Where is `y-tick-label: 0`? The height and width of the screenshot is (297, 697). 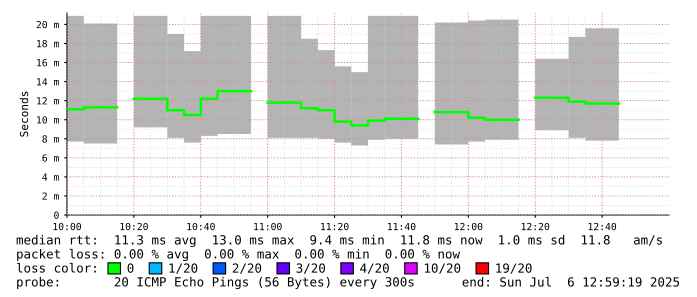 y-tick-label: 0 is located at coordinates (56, 215).